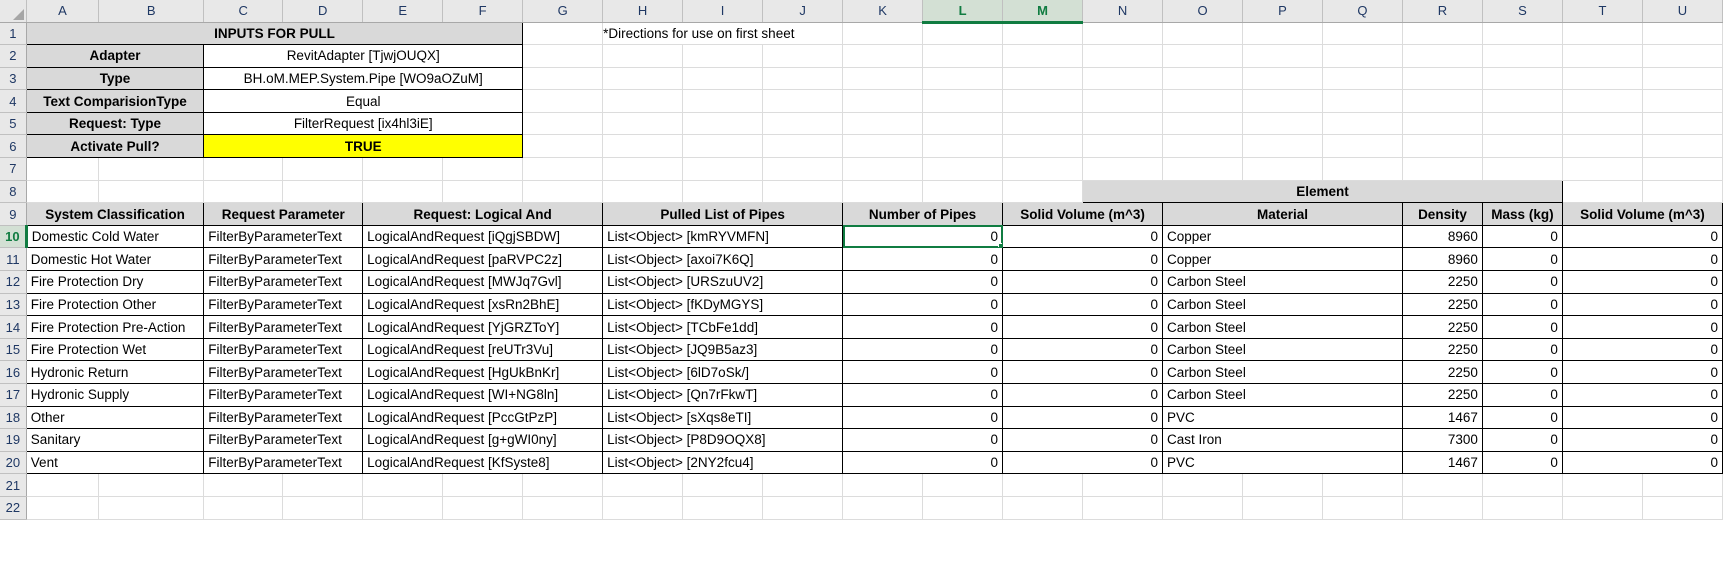  I want to click on cell-P4, so click(1282, 101).